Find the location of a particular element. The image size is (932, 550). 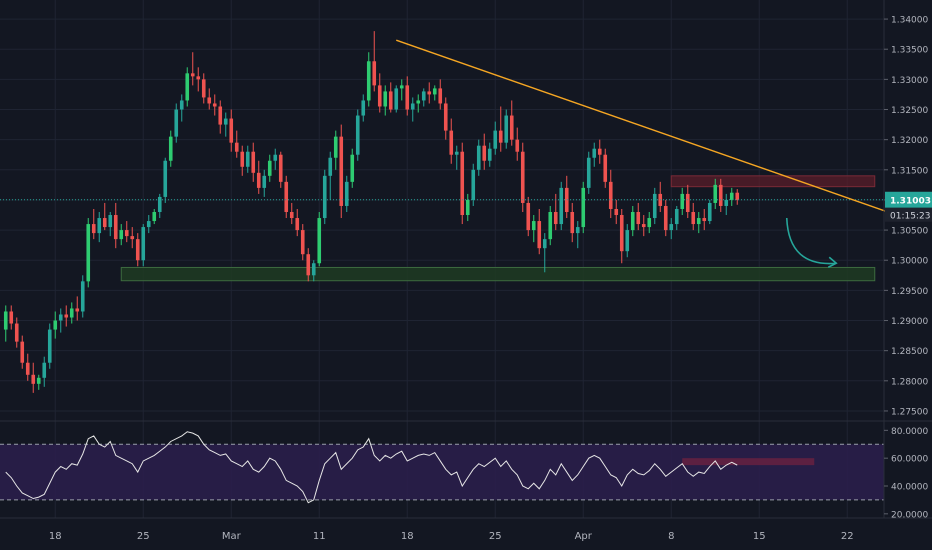

price-tick-label: 1.28000 is located at coordinates (909, 382).